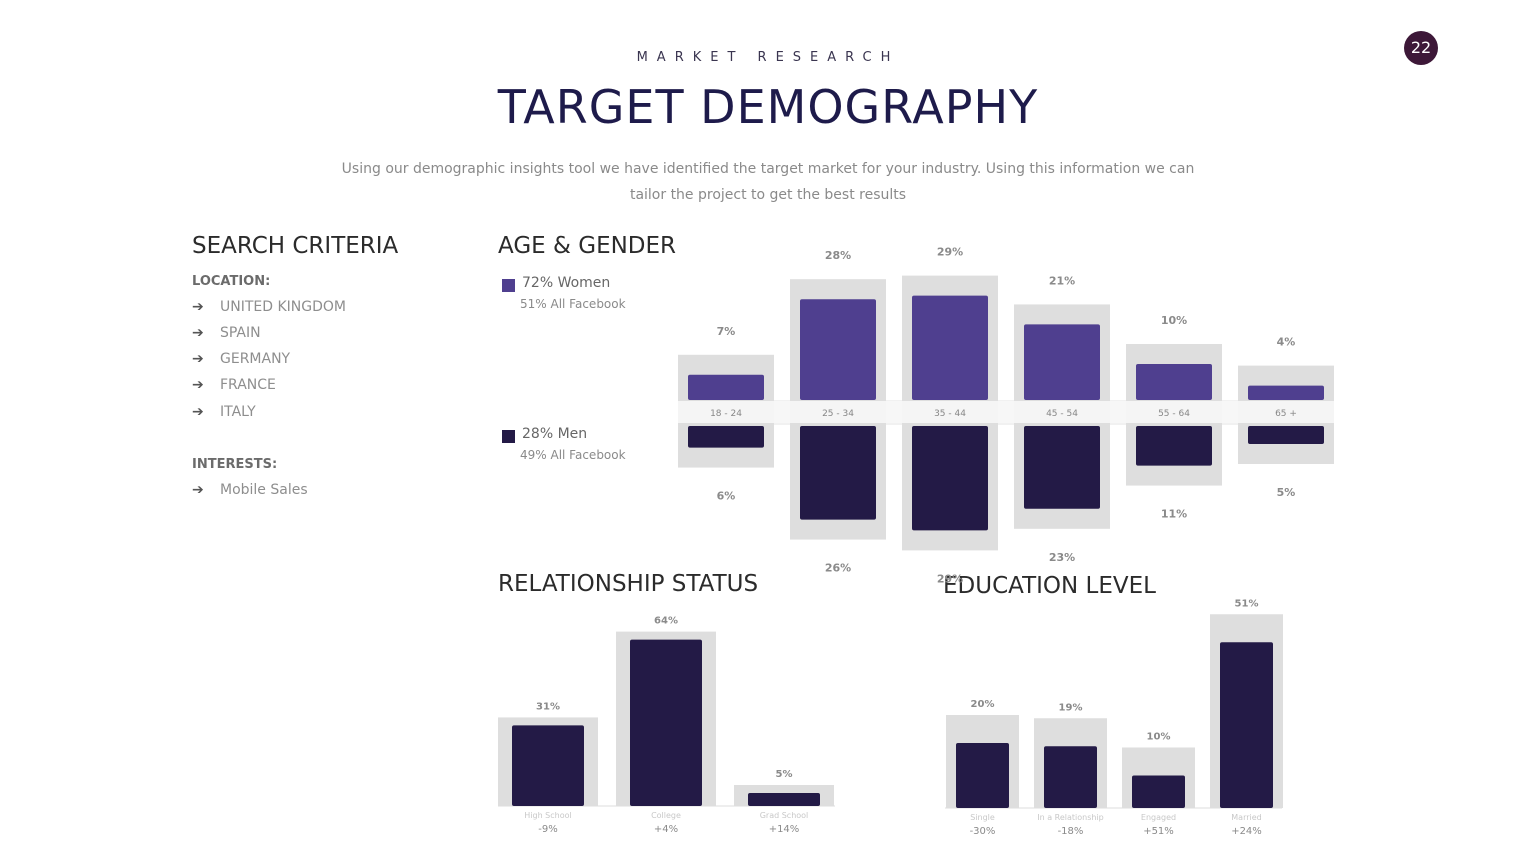  I want to click on location-item: ➔ UNITED KINGDOM, so click(269, 307).